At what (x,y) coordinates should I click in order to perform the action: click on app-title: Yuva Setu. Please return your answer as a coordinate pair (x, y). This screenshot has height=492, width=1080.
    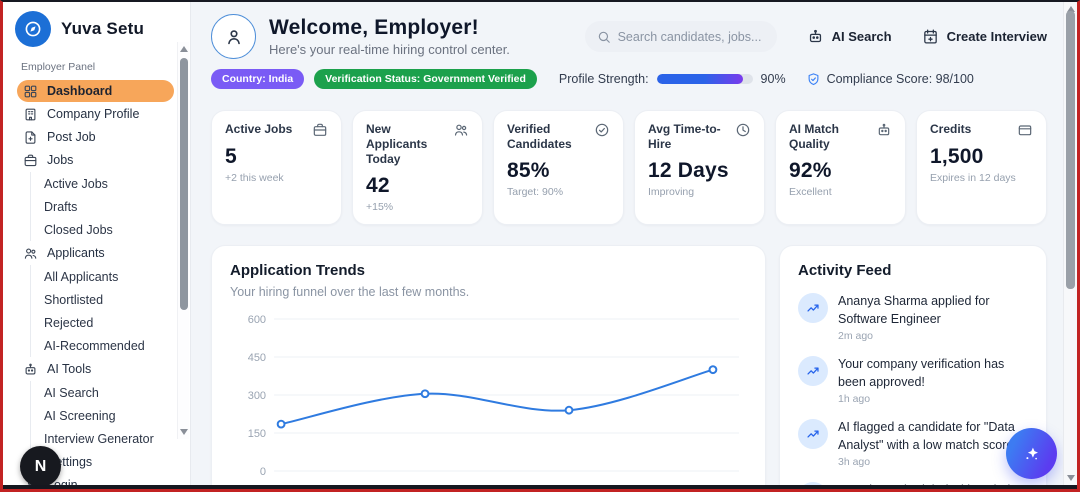
    Looking at the image, I should click on (103, 28).